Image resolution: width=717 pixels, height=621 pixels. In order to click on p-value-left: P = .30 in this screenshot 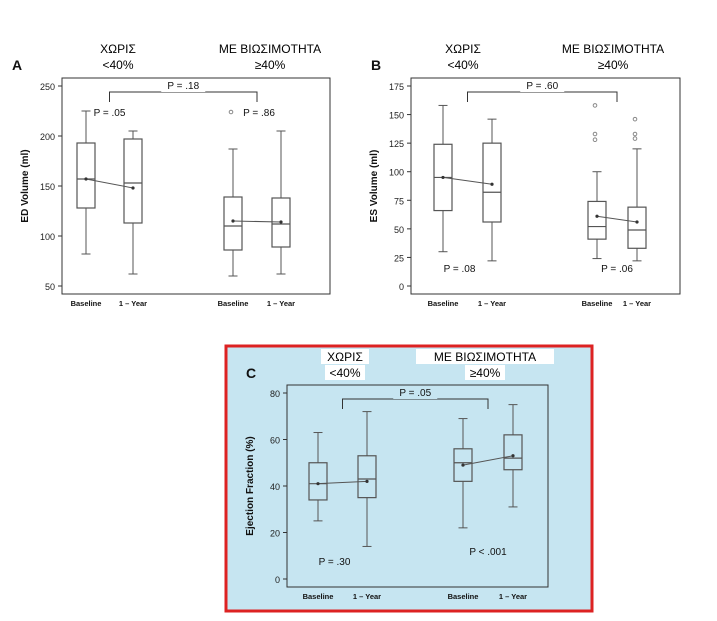, I will do `click(335, 562)`.